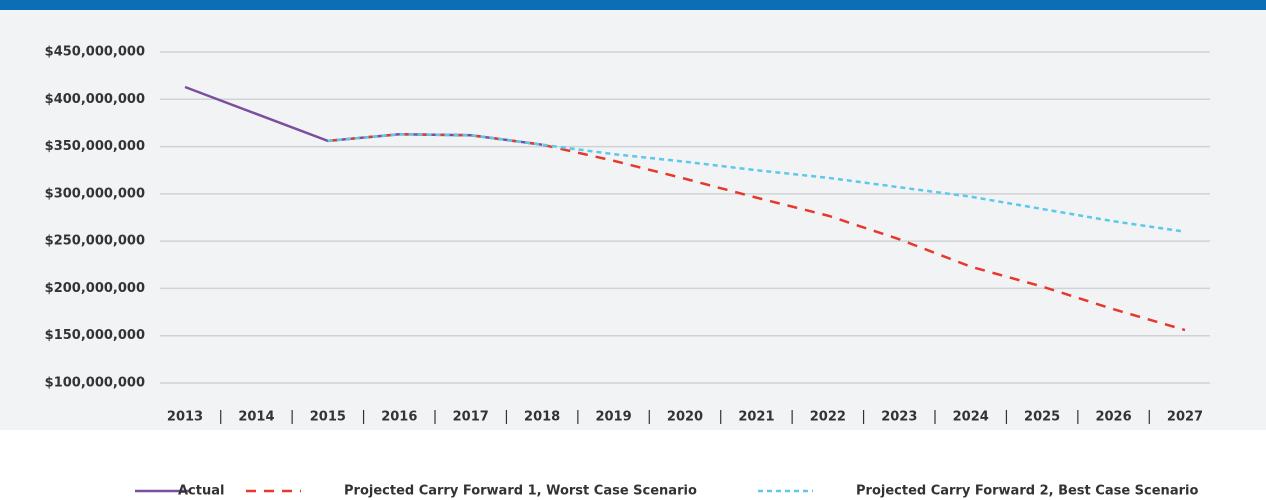  I want to click on y-tick-label: $300,000,000, so click(95, 193).